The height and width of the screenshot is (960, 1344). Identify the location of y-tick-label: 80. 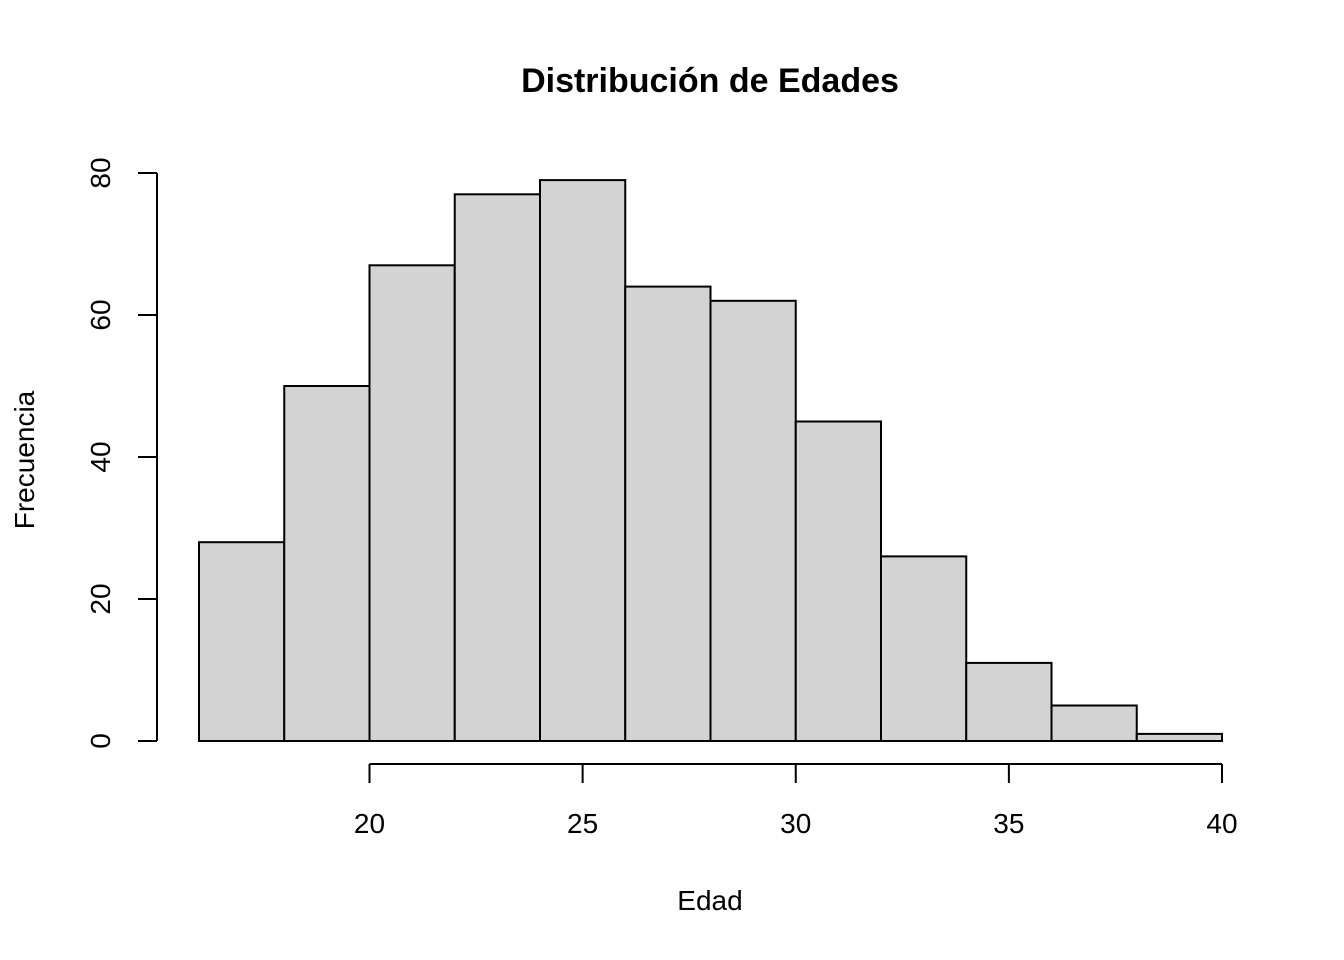
(100, 172).